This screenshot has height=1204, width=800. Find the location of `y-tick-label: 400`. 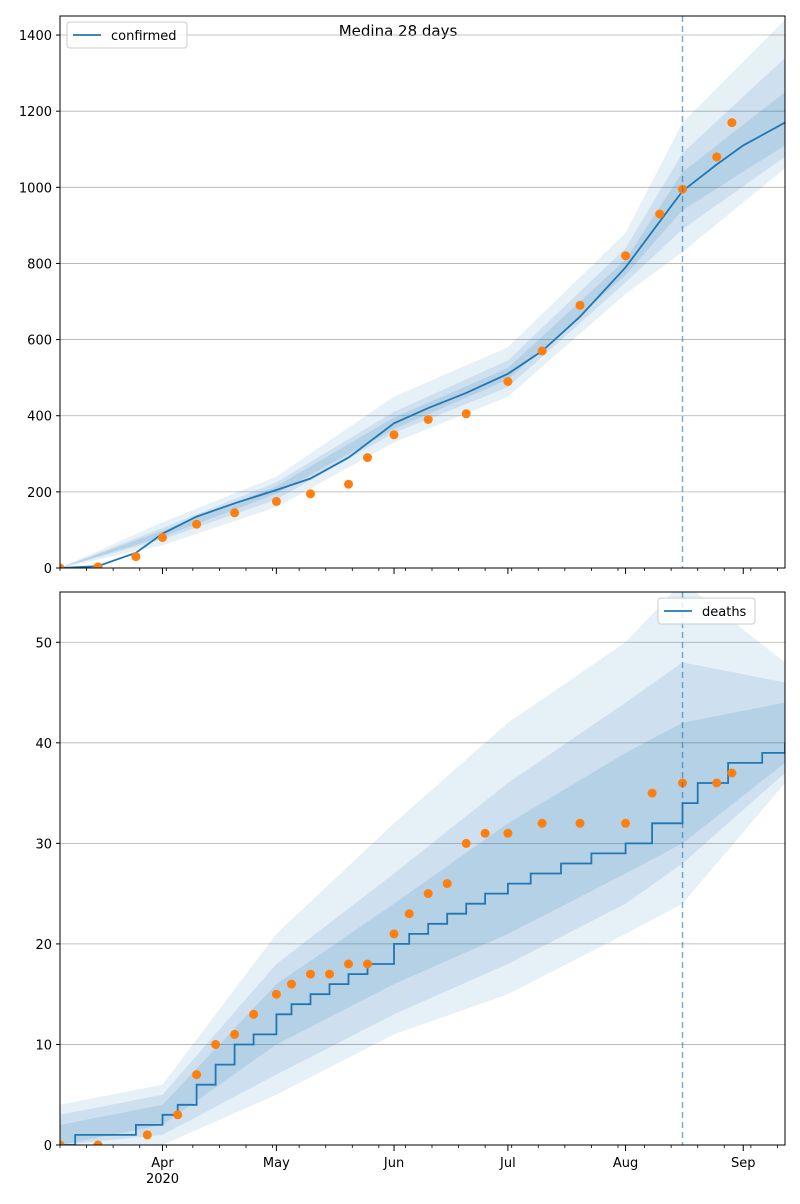

y-tick-label: 400 is located at coordinates (39, 417).